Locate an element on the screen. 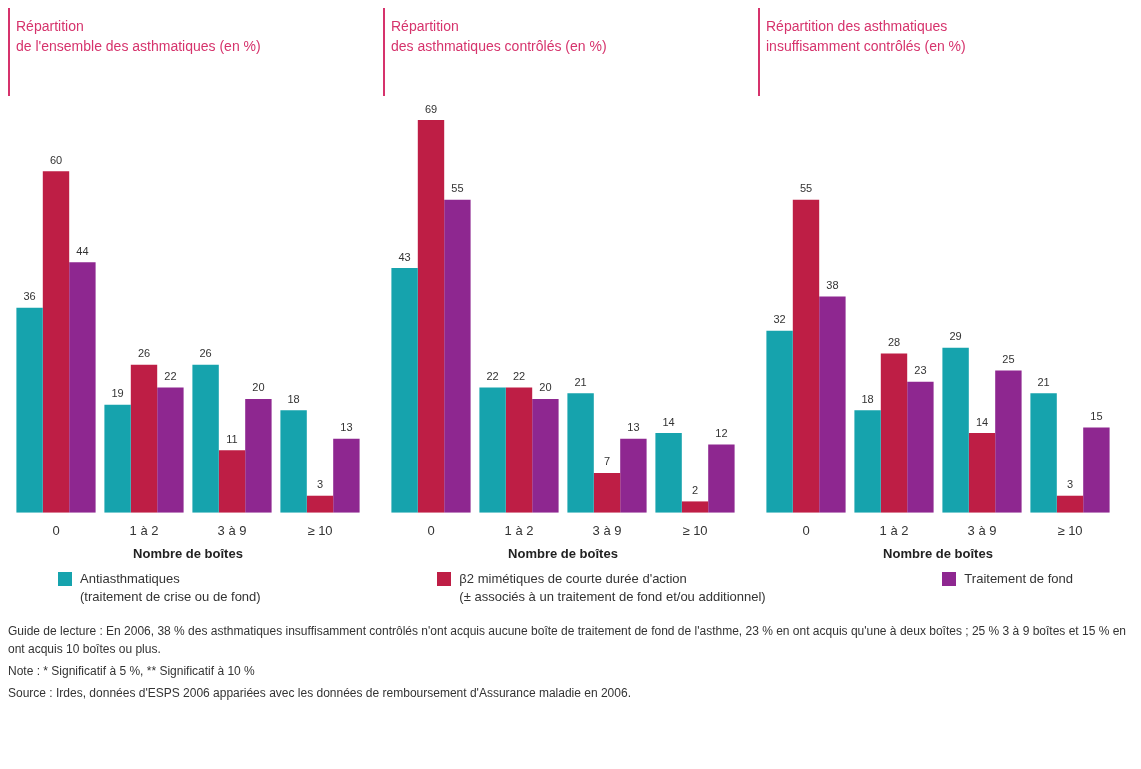 The image size is (1141, 769). text: Guide de lecture : En 2006, 38 % des asthmatiques insuffisamment contrôlés n'ont acquis aucune boîte de traitement de fond de l'asthme, 23 % en ont acquis qu'une à deux boîtes ; 25 % 3 à 9 boîtes et 15 % en ont acquis 10 boîtes ou plus. is located at coordinates (568, 640).